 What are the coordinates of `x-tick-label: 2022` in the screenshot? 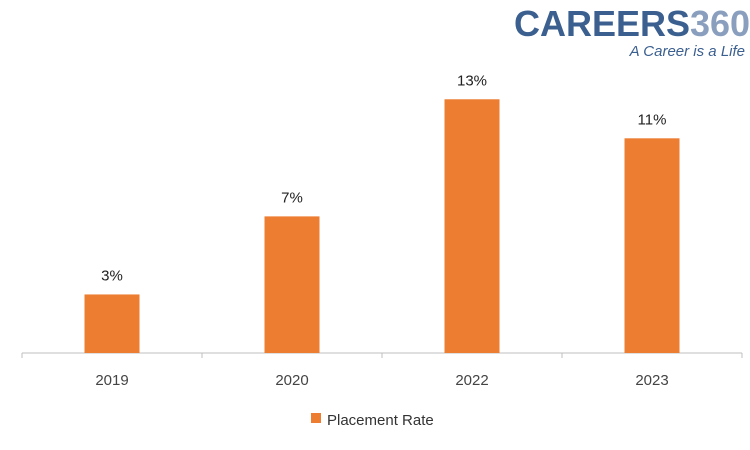 It's located at (471, 380).